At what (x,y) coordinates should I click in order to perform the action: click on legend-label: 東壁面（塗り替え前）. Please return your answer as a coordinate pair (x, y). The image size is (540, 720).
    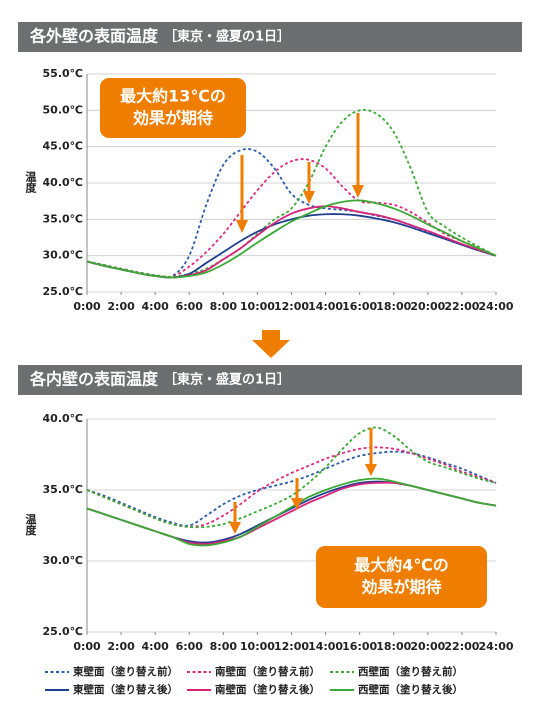
    Looking at the image, I should click on (125, 671).